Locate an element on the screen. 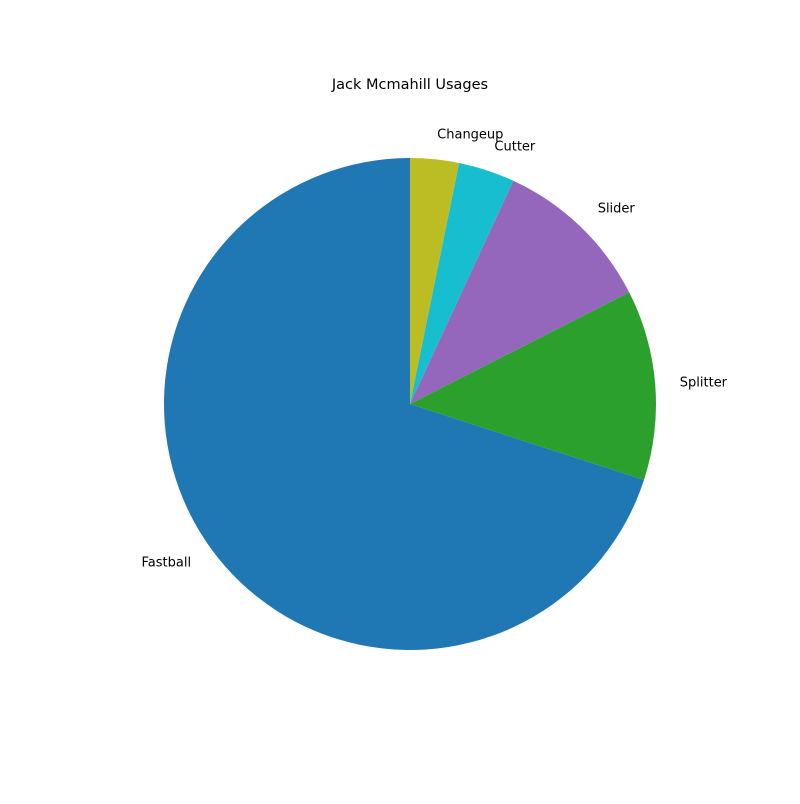 The height and width of the screenshot is (804, 800). pie-label-changeup: Changeup is located at coordinates (470, 134).